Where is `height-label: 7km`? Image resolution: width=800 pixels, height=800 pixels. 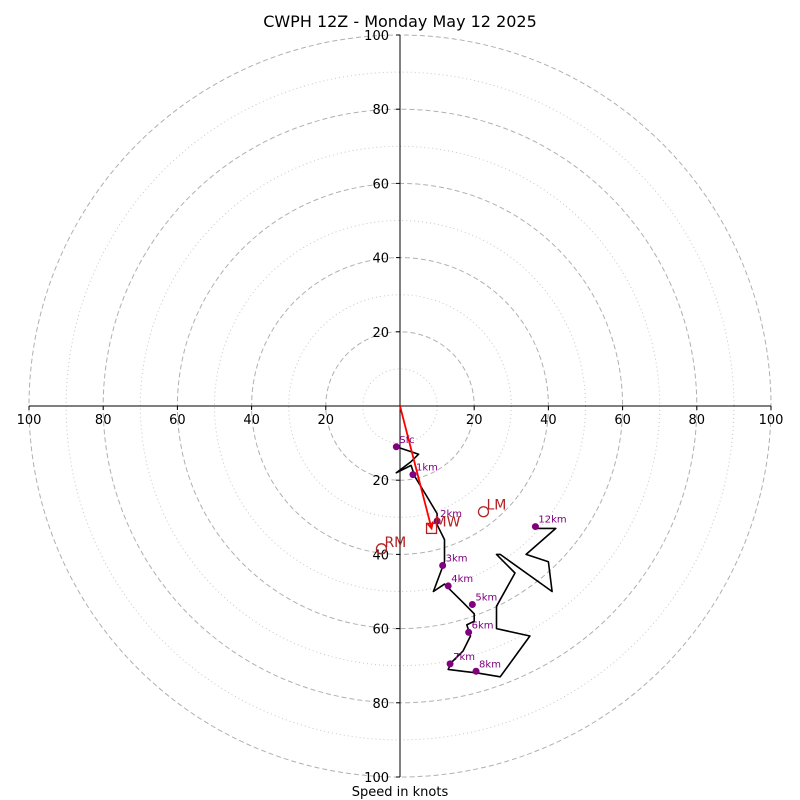
height-label: 7km is located at coordinates (464, 657).